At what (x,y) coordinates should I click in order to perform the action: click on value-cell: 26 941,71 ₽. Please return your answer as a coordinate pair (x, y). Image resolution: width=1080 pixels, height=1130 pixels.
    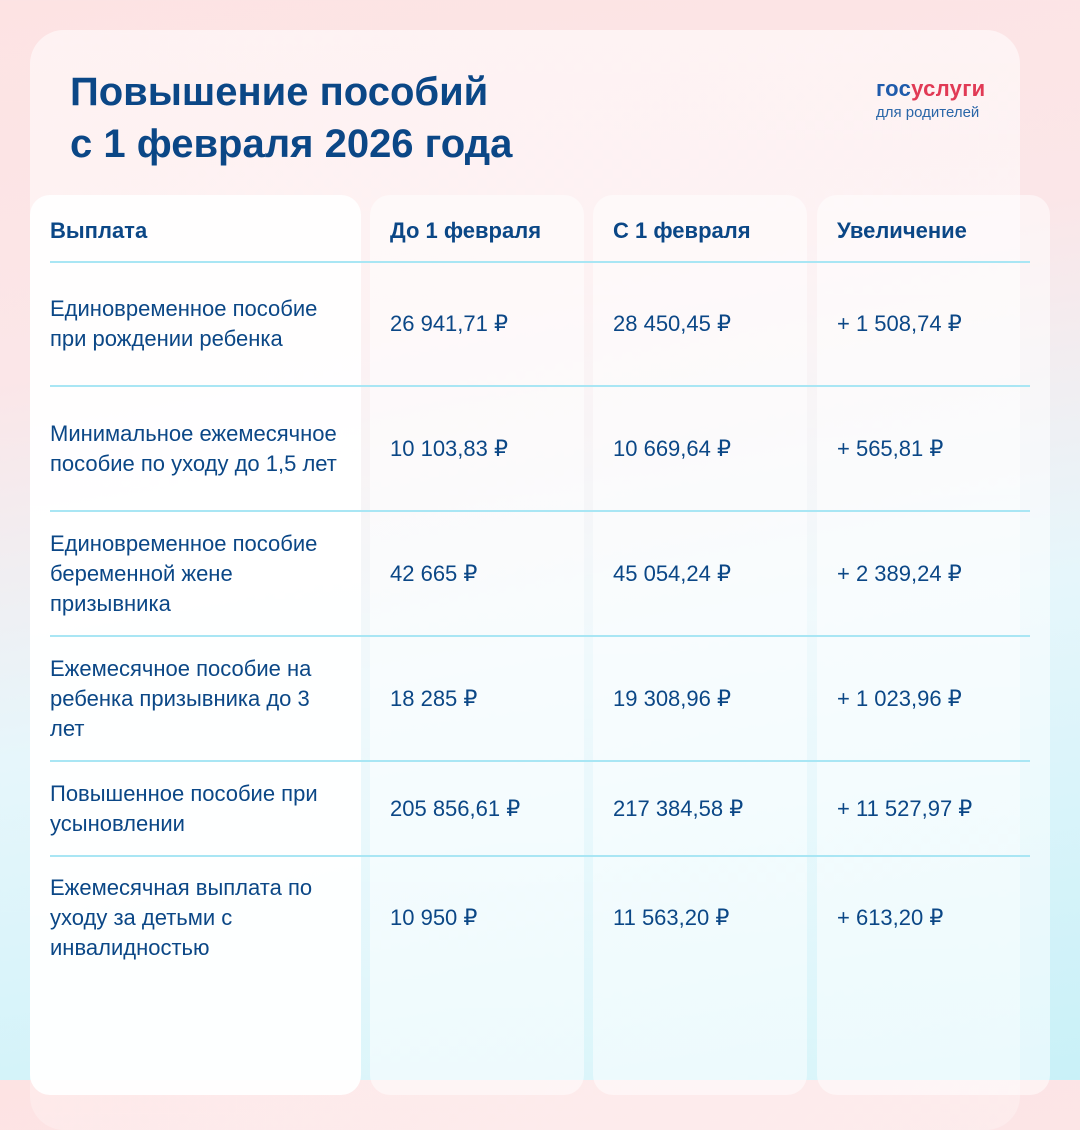
    Looking at the image, I should click on (449, 323).